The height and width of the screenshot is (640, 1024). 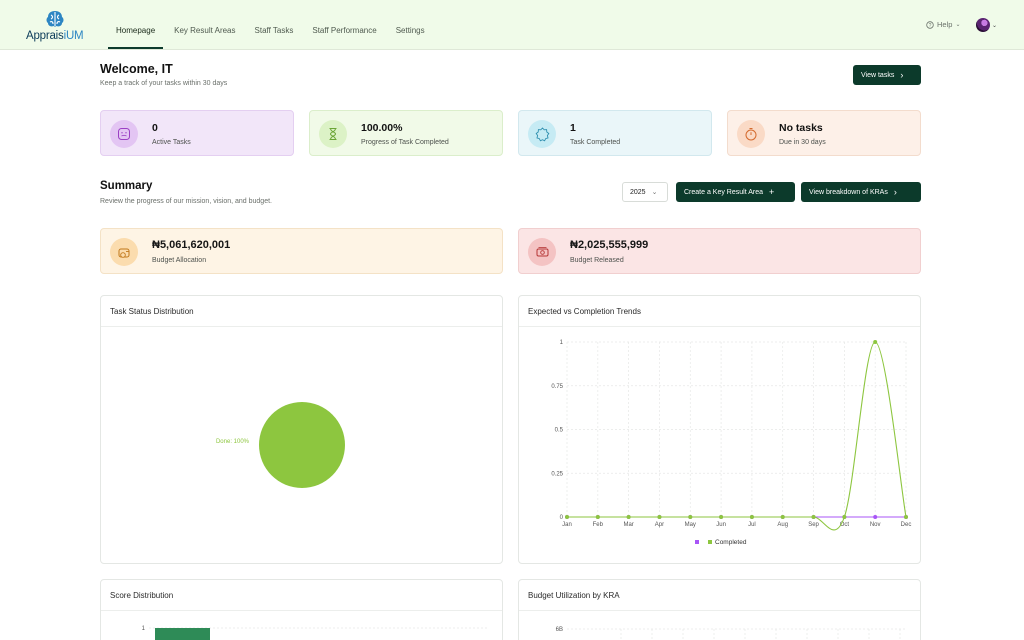 What do you see at coordinates (56, 27) in the screenshot?
I see `app-logo: AppraisiUM` at bounding box center [56, 27].